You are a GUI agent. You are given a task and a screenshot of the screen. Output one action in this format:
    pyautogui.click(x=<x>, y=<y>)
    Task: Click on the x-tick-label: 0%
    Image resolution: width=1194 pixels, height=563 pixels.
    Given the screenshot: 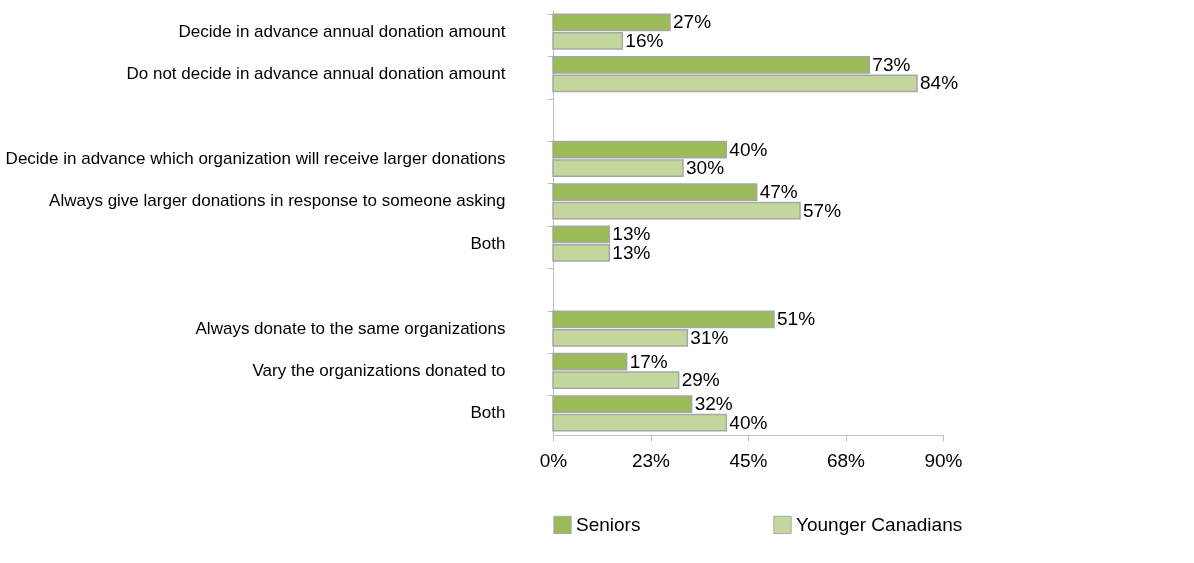 What is the action you would take?
    pyautogui.click(x=553, y=460)
    